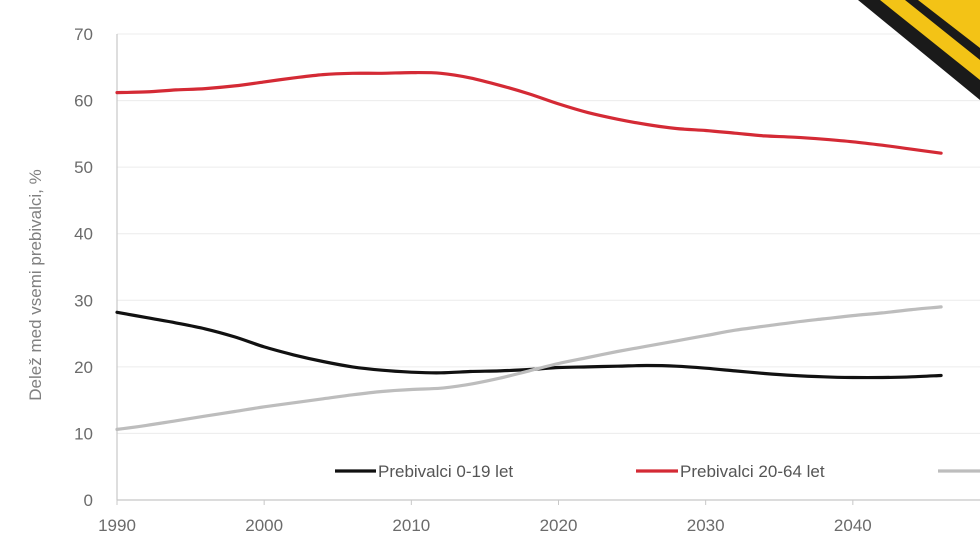  What do you see at coordinates (88, 500) in the screenshot?
I see `y-tick-label: 0` at bounding box center [88, 500].